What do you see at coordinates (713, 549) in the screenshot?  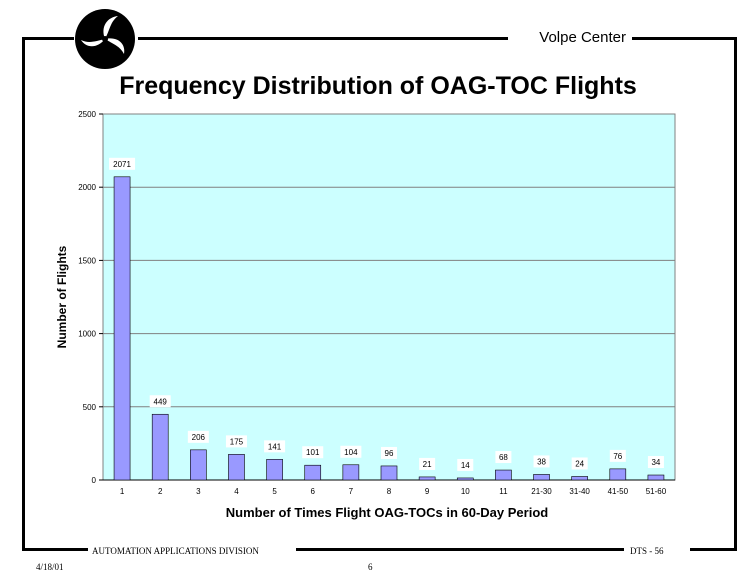 I see `footer-rule-right` at bounding box center [713, 549].